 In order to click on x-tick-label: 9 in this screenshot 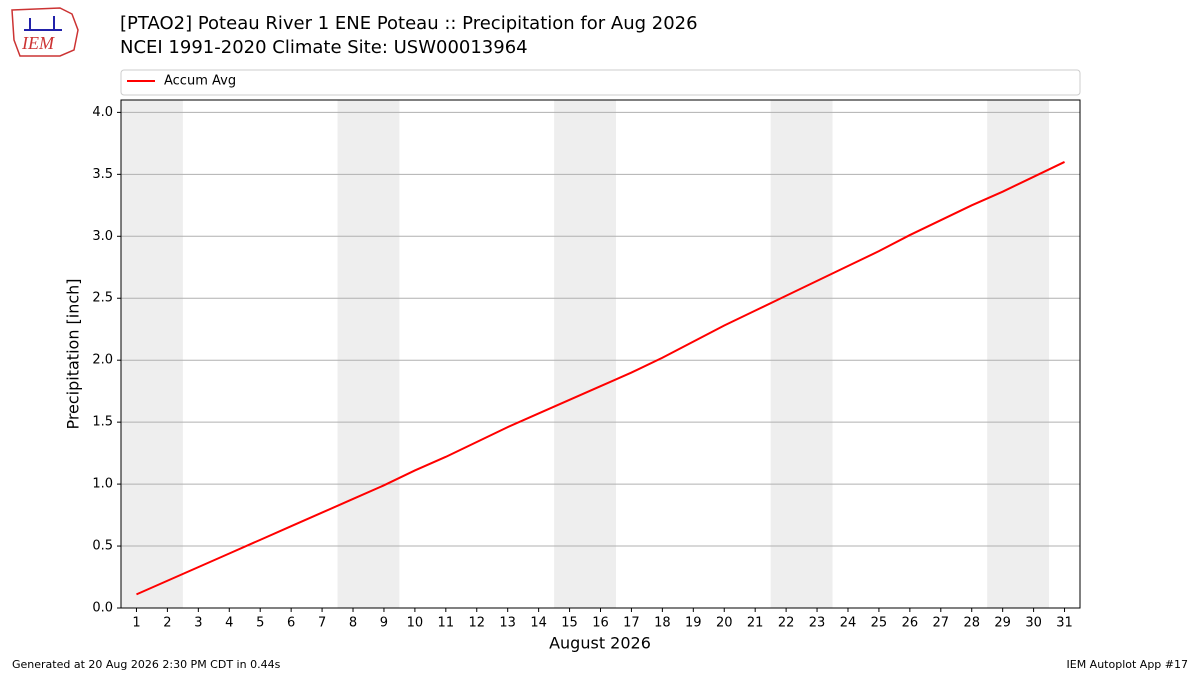, I will do `click(384, 623)`.